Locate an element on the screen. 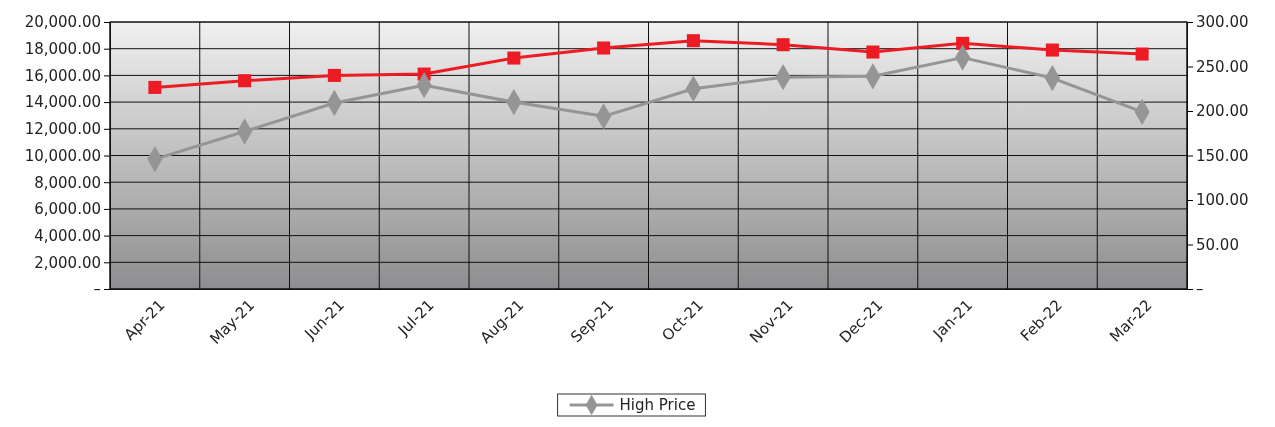 The image size is (1275, 427). y2-tick-label: 100.00 is located at coordinates (1222, 200).